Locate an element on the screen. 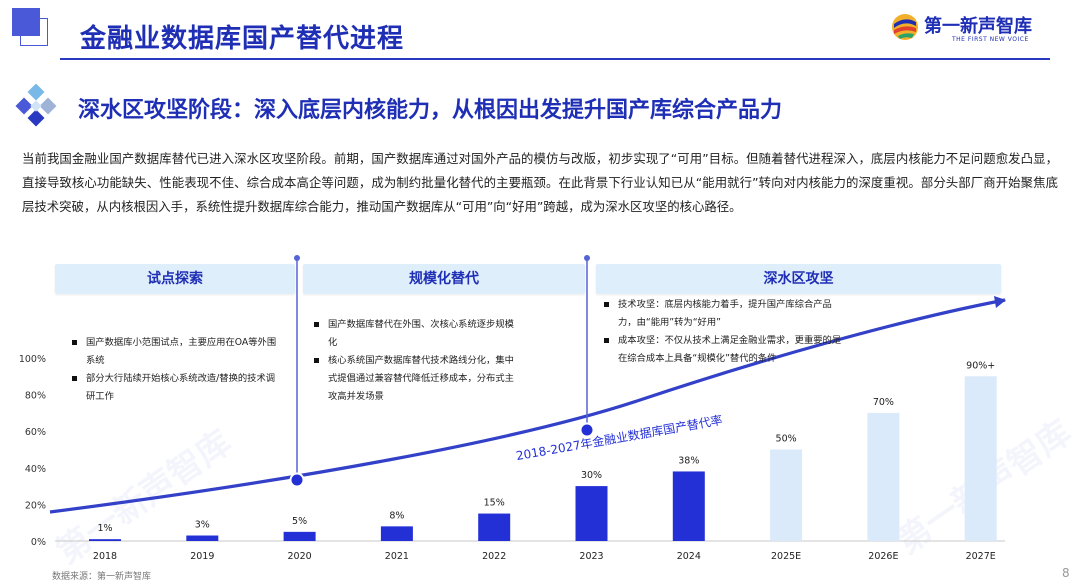 The height and width of the screenshot is (587, 1080). logo-text: 第一新声智库 is located at coordinates (978, 26).